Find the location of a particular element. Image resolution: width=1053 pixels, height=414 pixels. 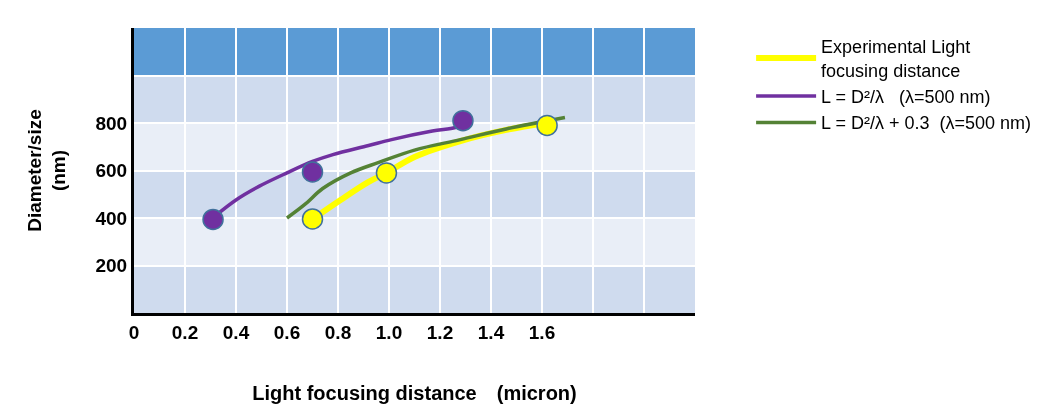

x-tick-label: 0.8 is located at coordinates (338, 332).